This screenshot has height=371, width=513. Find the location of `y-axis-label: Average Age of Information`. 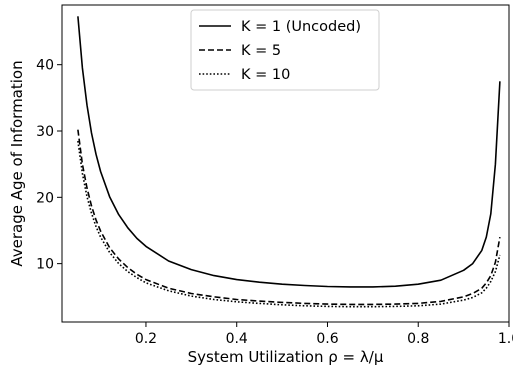

y-axis-label: Average Age of Information is located at coordinates (17, 163).